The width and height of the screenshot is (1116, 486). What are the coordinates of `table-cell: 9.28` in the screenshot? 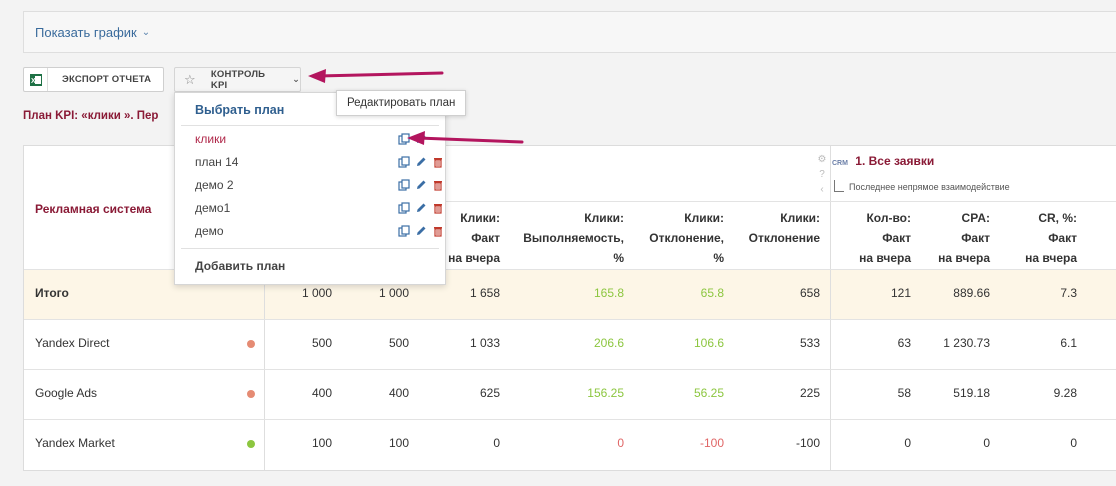 It's located at (1065, 393).